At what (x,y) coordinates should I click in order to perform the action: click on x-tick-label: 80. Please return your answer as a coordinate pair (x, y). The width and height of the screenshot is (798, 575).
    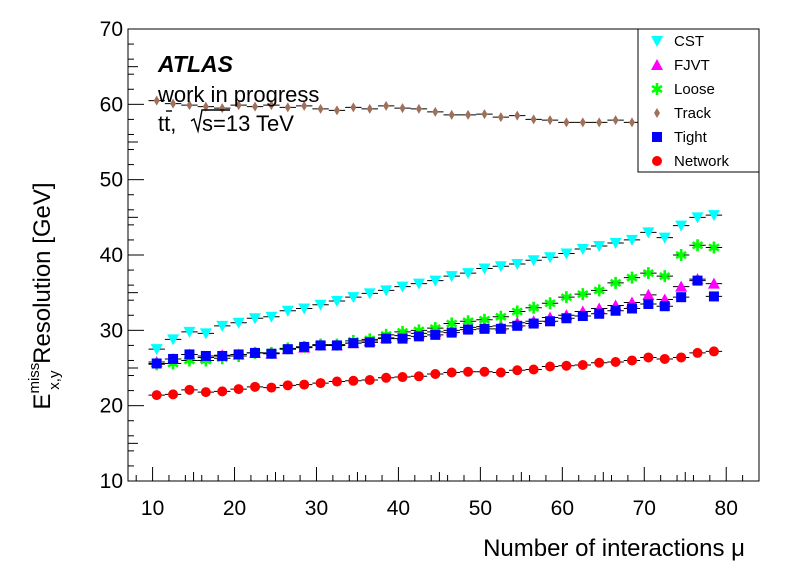
    Looking at the image, I should click on (726, 508).